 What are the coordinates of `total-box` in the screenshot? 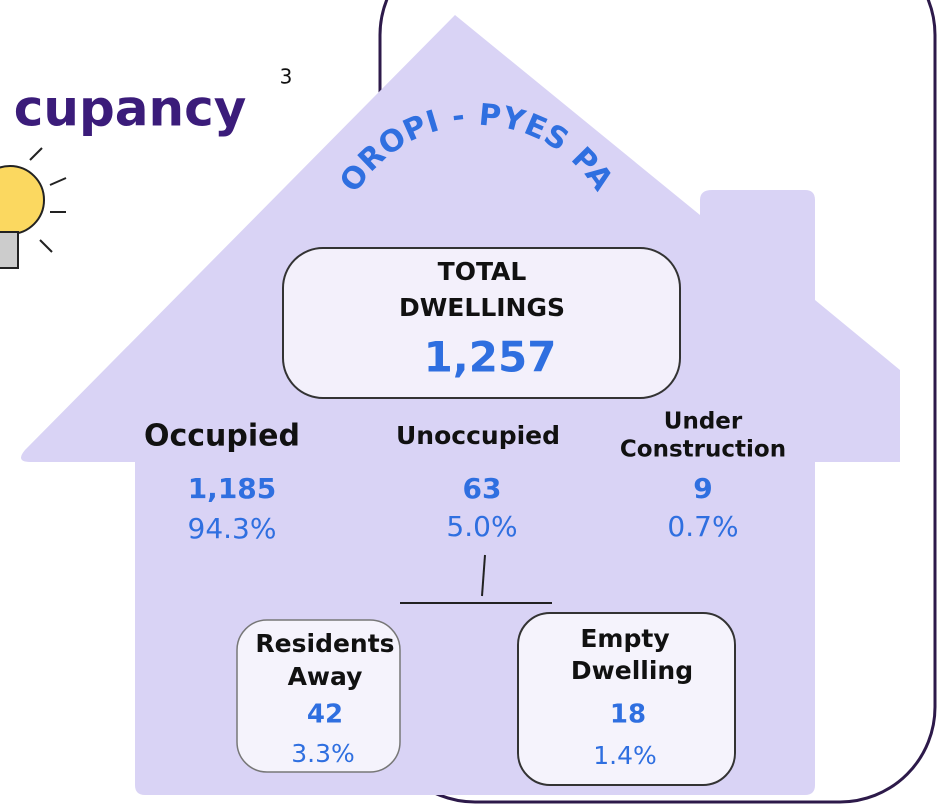 It's located at (481, 323).